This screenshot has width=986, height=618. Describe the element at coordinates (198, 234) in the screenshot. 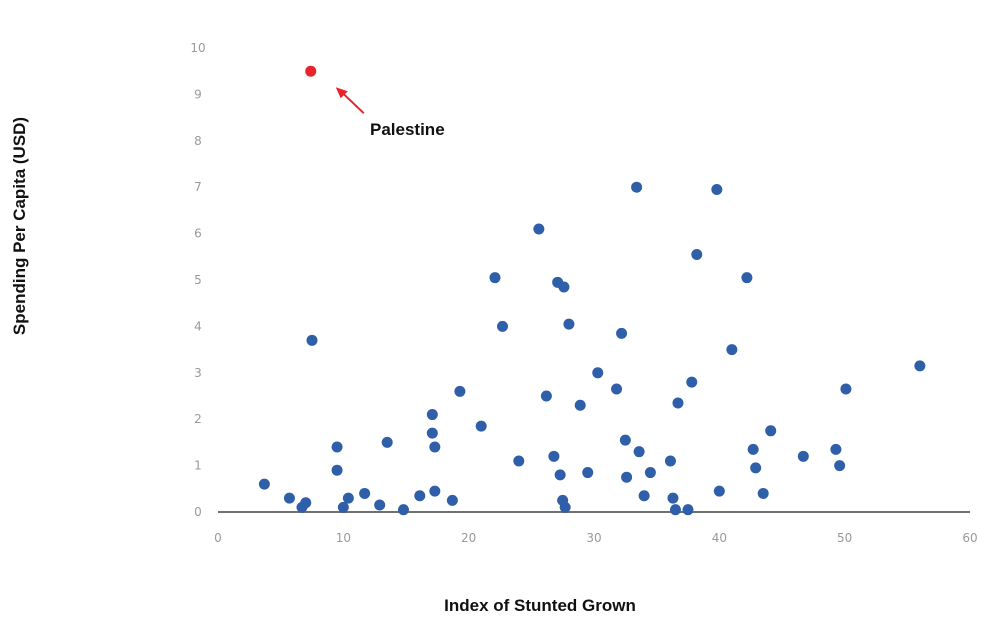

I see `y-tick-label: 6` at that location.